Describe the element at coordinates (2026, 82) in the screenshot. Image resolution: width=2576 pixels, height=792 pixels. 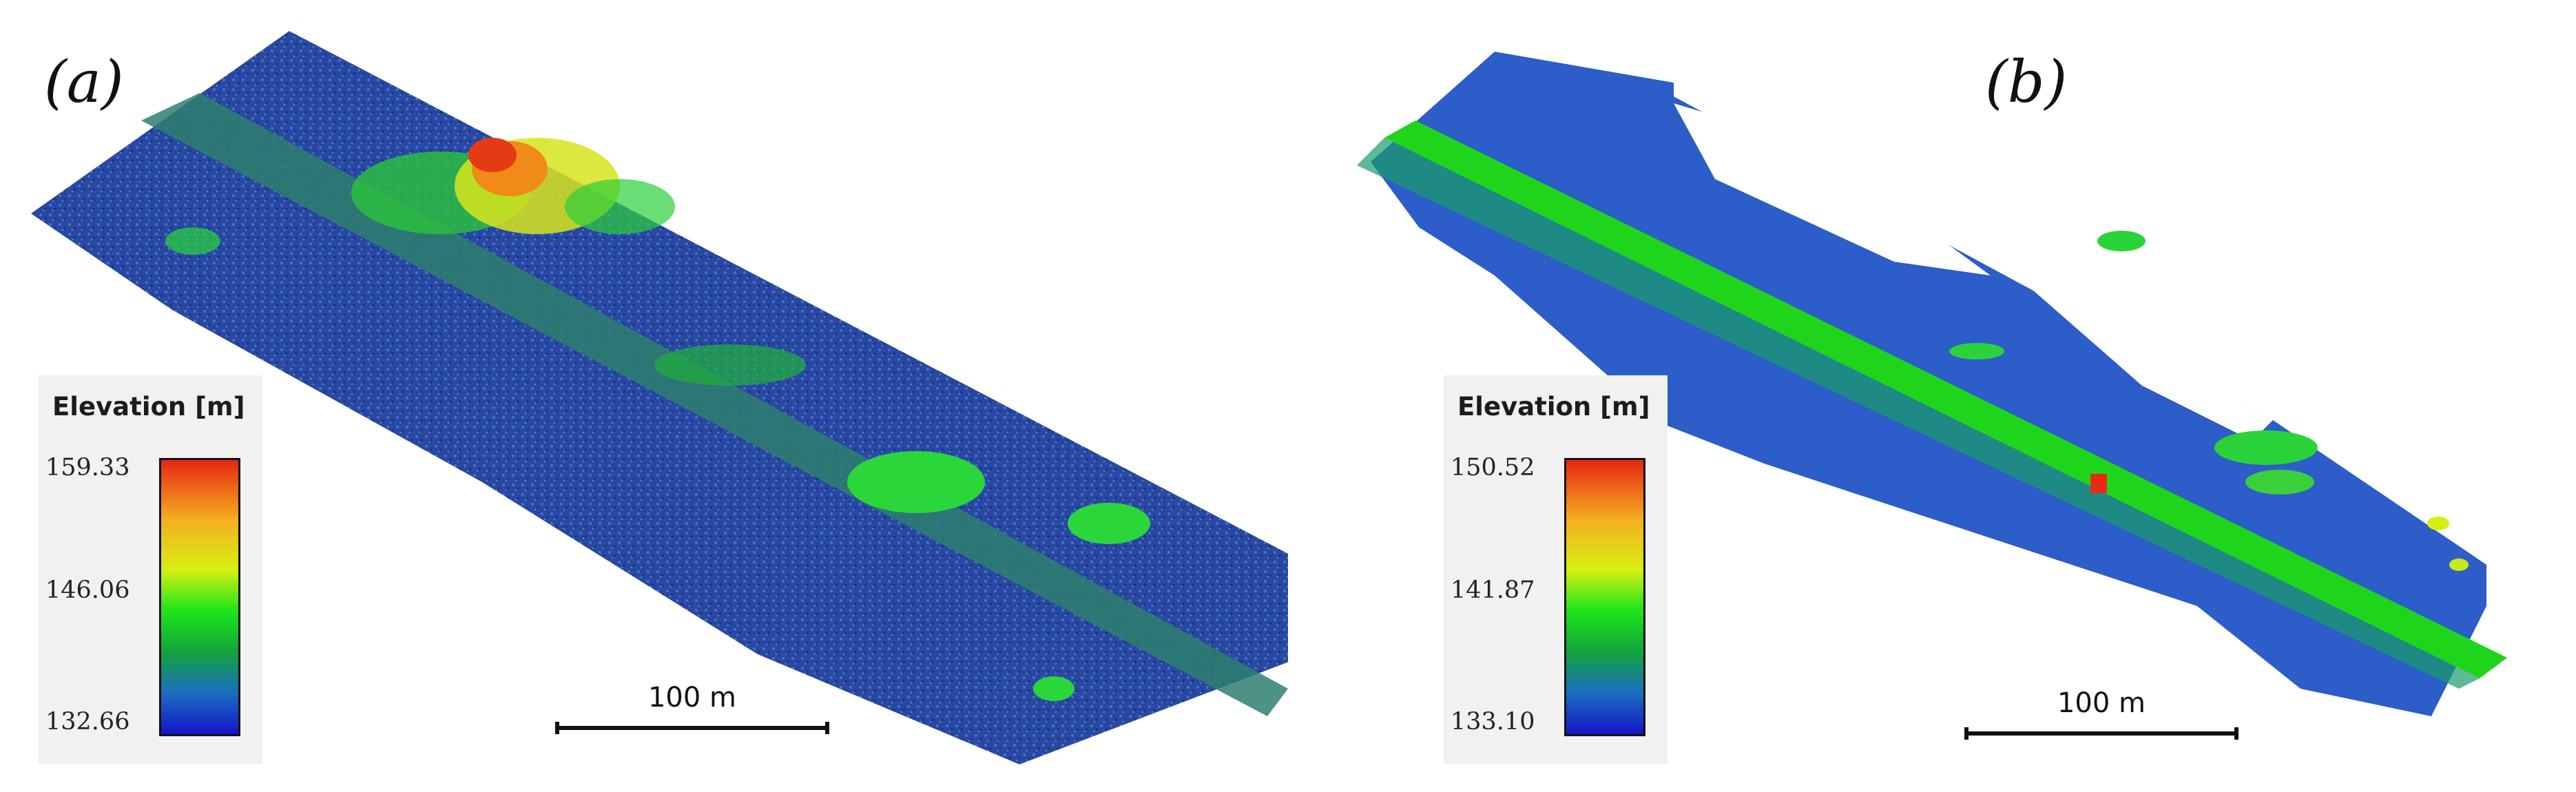
I see `panel-label-b: (b)` at that location.